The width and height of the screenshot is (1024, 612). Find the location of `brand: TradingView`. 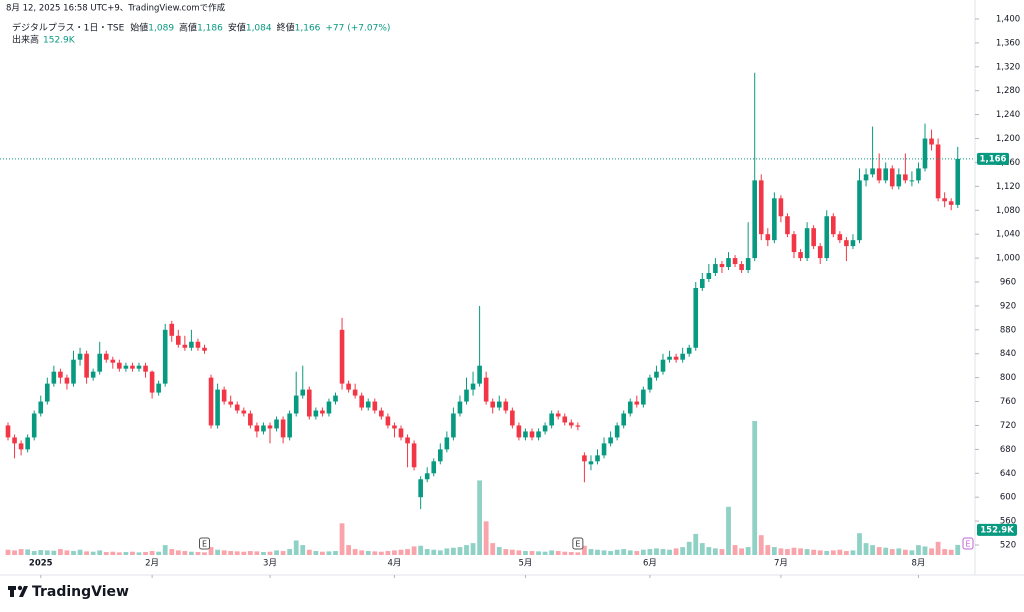

brand: TradingView is located at coordinates (80, 592).